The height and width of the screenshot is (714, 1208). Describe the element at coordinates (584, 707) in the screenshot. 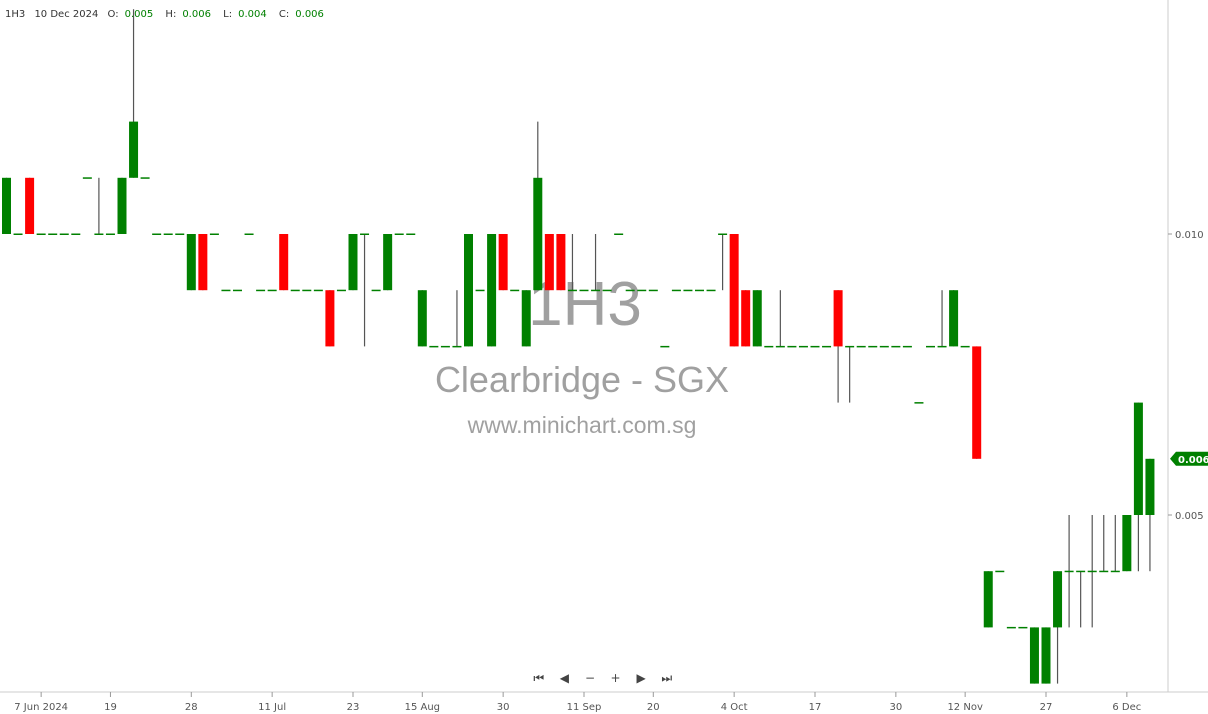

I see `x-tick-label: 11 Sep` at that location.